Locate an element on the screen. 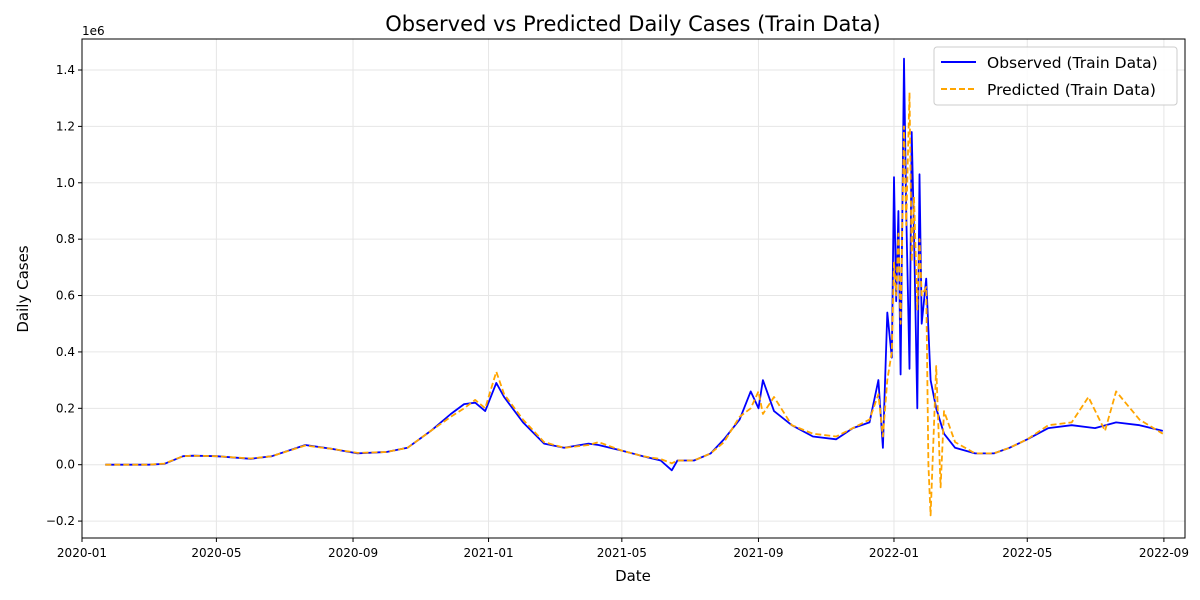 The height and width of the screenshot is (600, 1200). legend-box is located at coordinates (1055, 76).